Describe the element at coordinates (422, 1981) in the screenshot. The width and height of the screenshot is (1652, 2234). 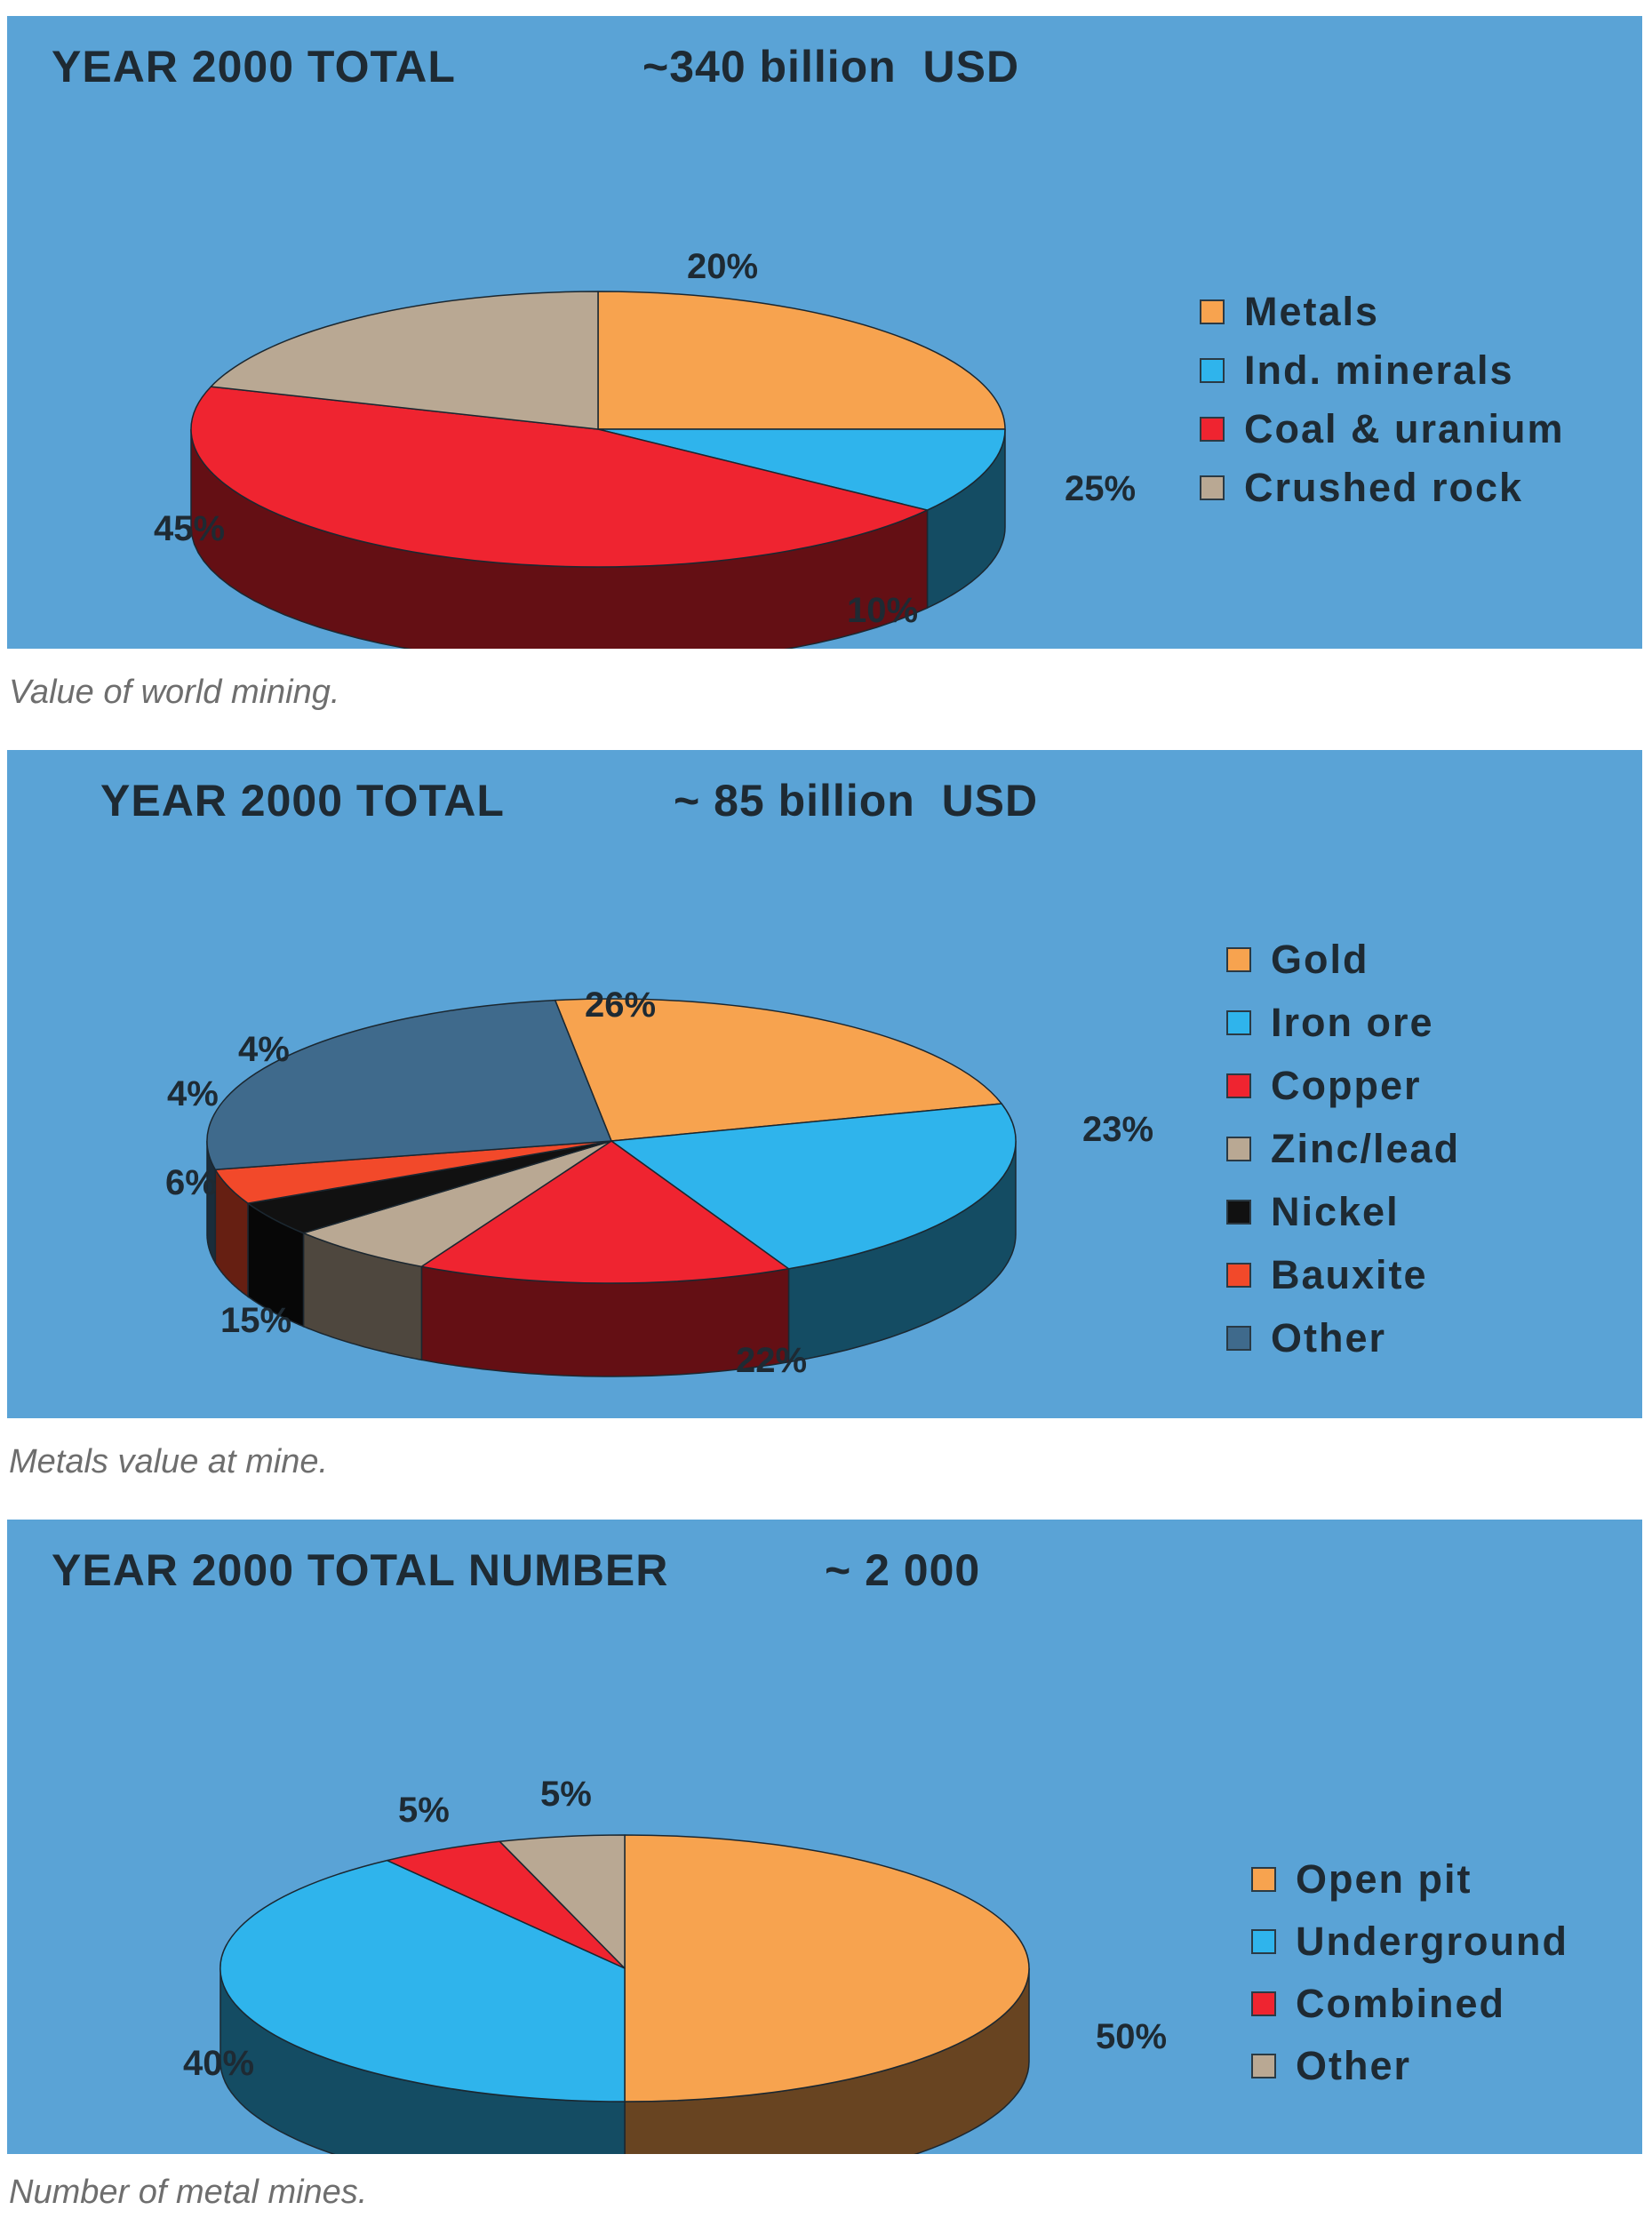
I see `pie-slice-underground` at that location.